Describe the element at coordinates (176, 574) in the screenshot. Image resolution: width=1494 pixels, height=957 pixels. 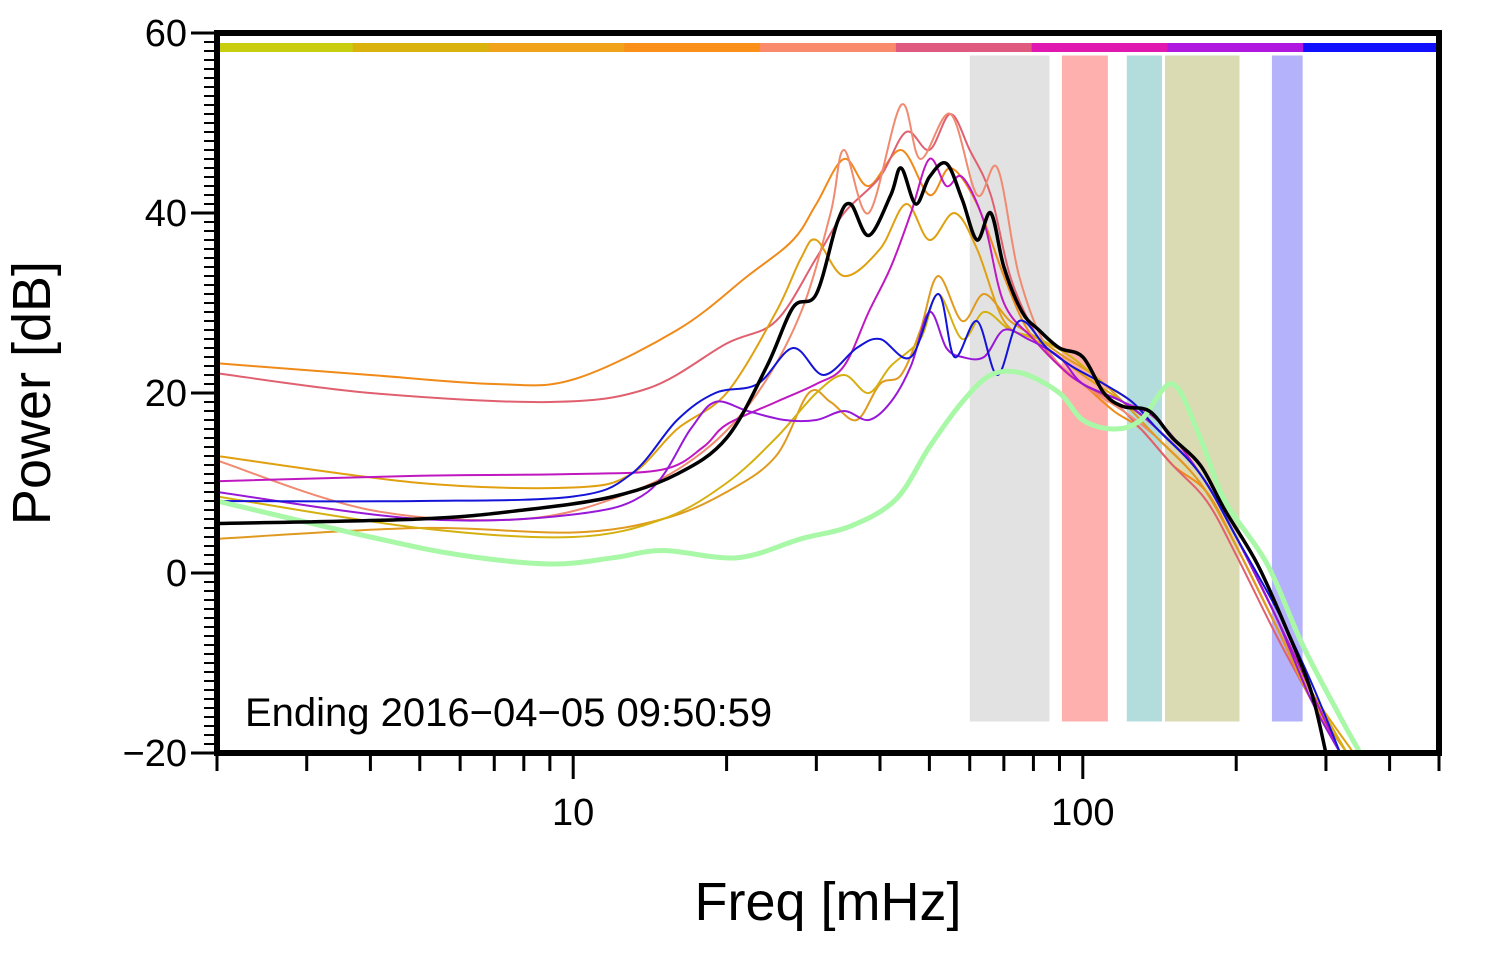
I see `y-tick-label: 0` at that location.